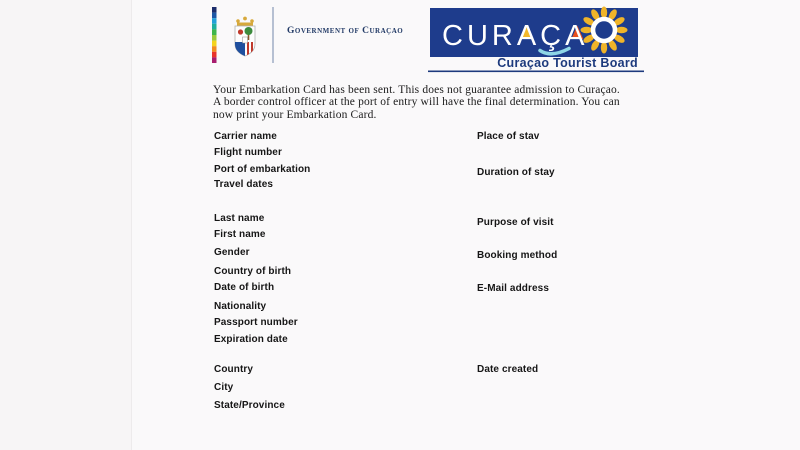 Image resolution: width=800 pixels, height=450 pixels. I want to click on government-of-curacao-logo, so click(243, 35).